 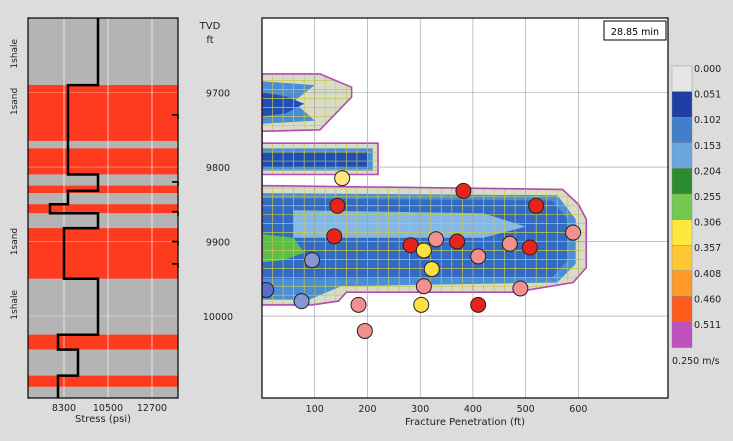 What do you see at coordinates (696, 361) in the screenshot?
I see `legend-footer: 0.250 m/s` at bounding box center [696, 361].